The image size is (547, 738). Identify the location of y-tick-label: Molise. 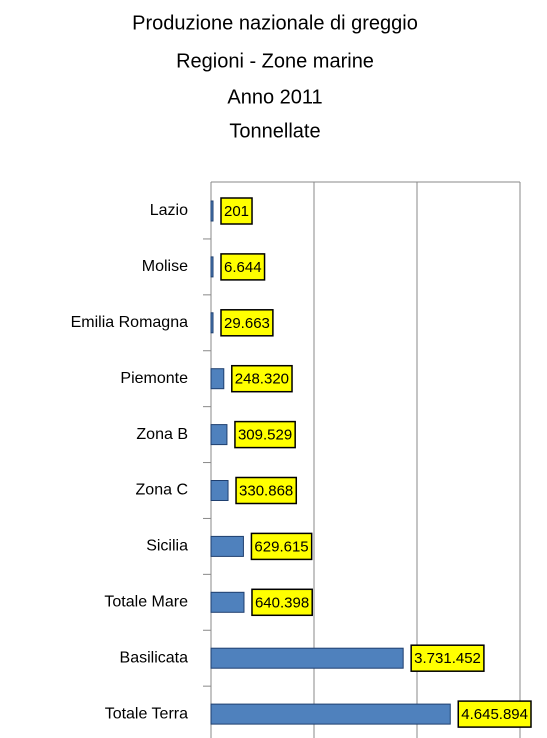
(165, 266).